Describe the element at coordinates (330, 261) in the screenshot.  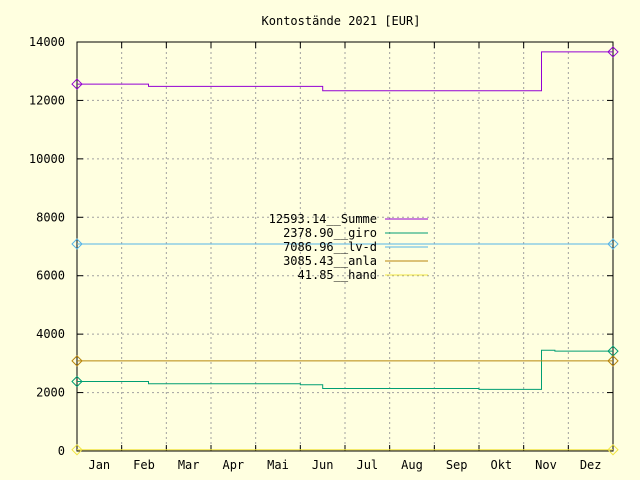
I see `legend-label: 3085.43__anla` at that location.